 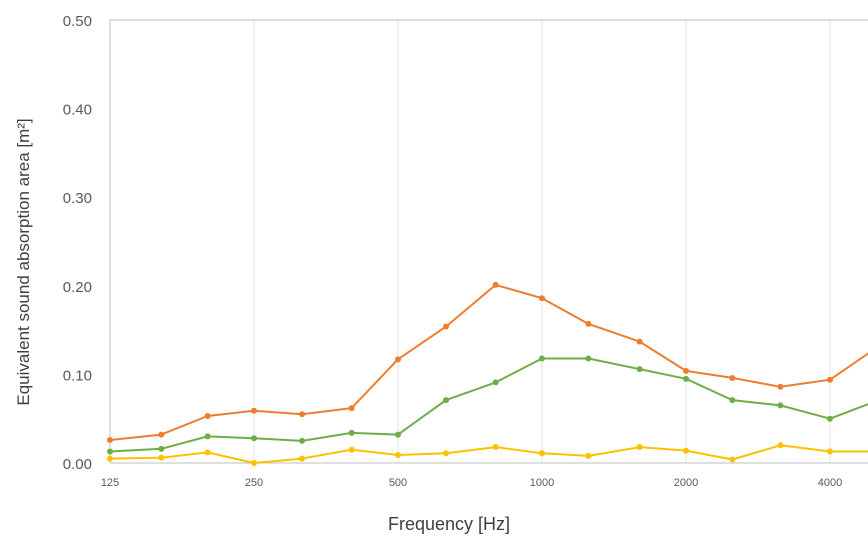 I want to click on series-line, so click(x=488, y=454).